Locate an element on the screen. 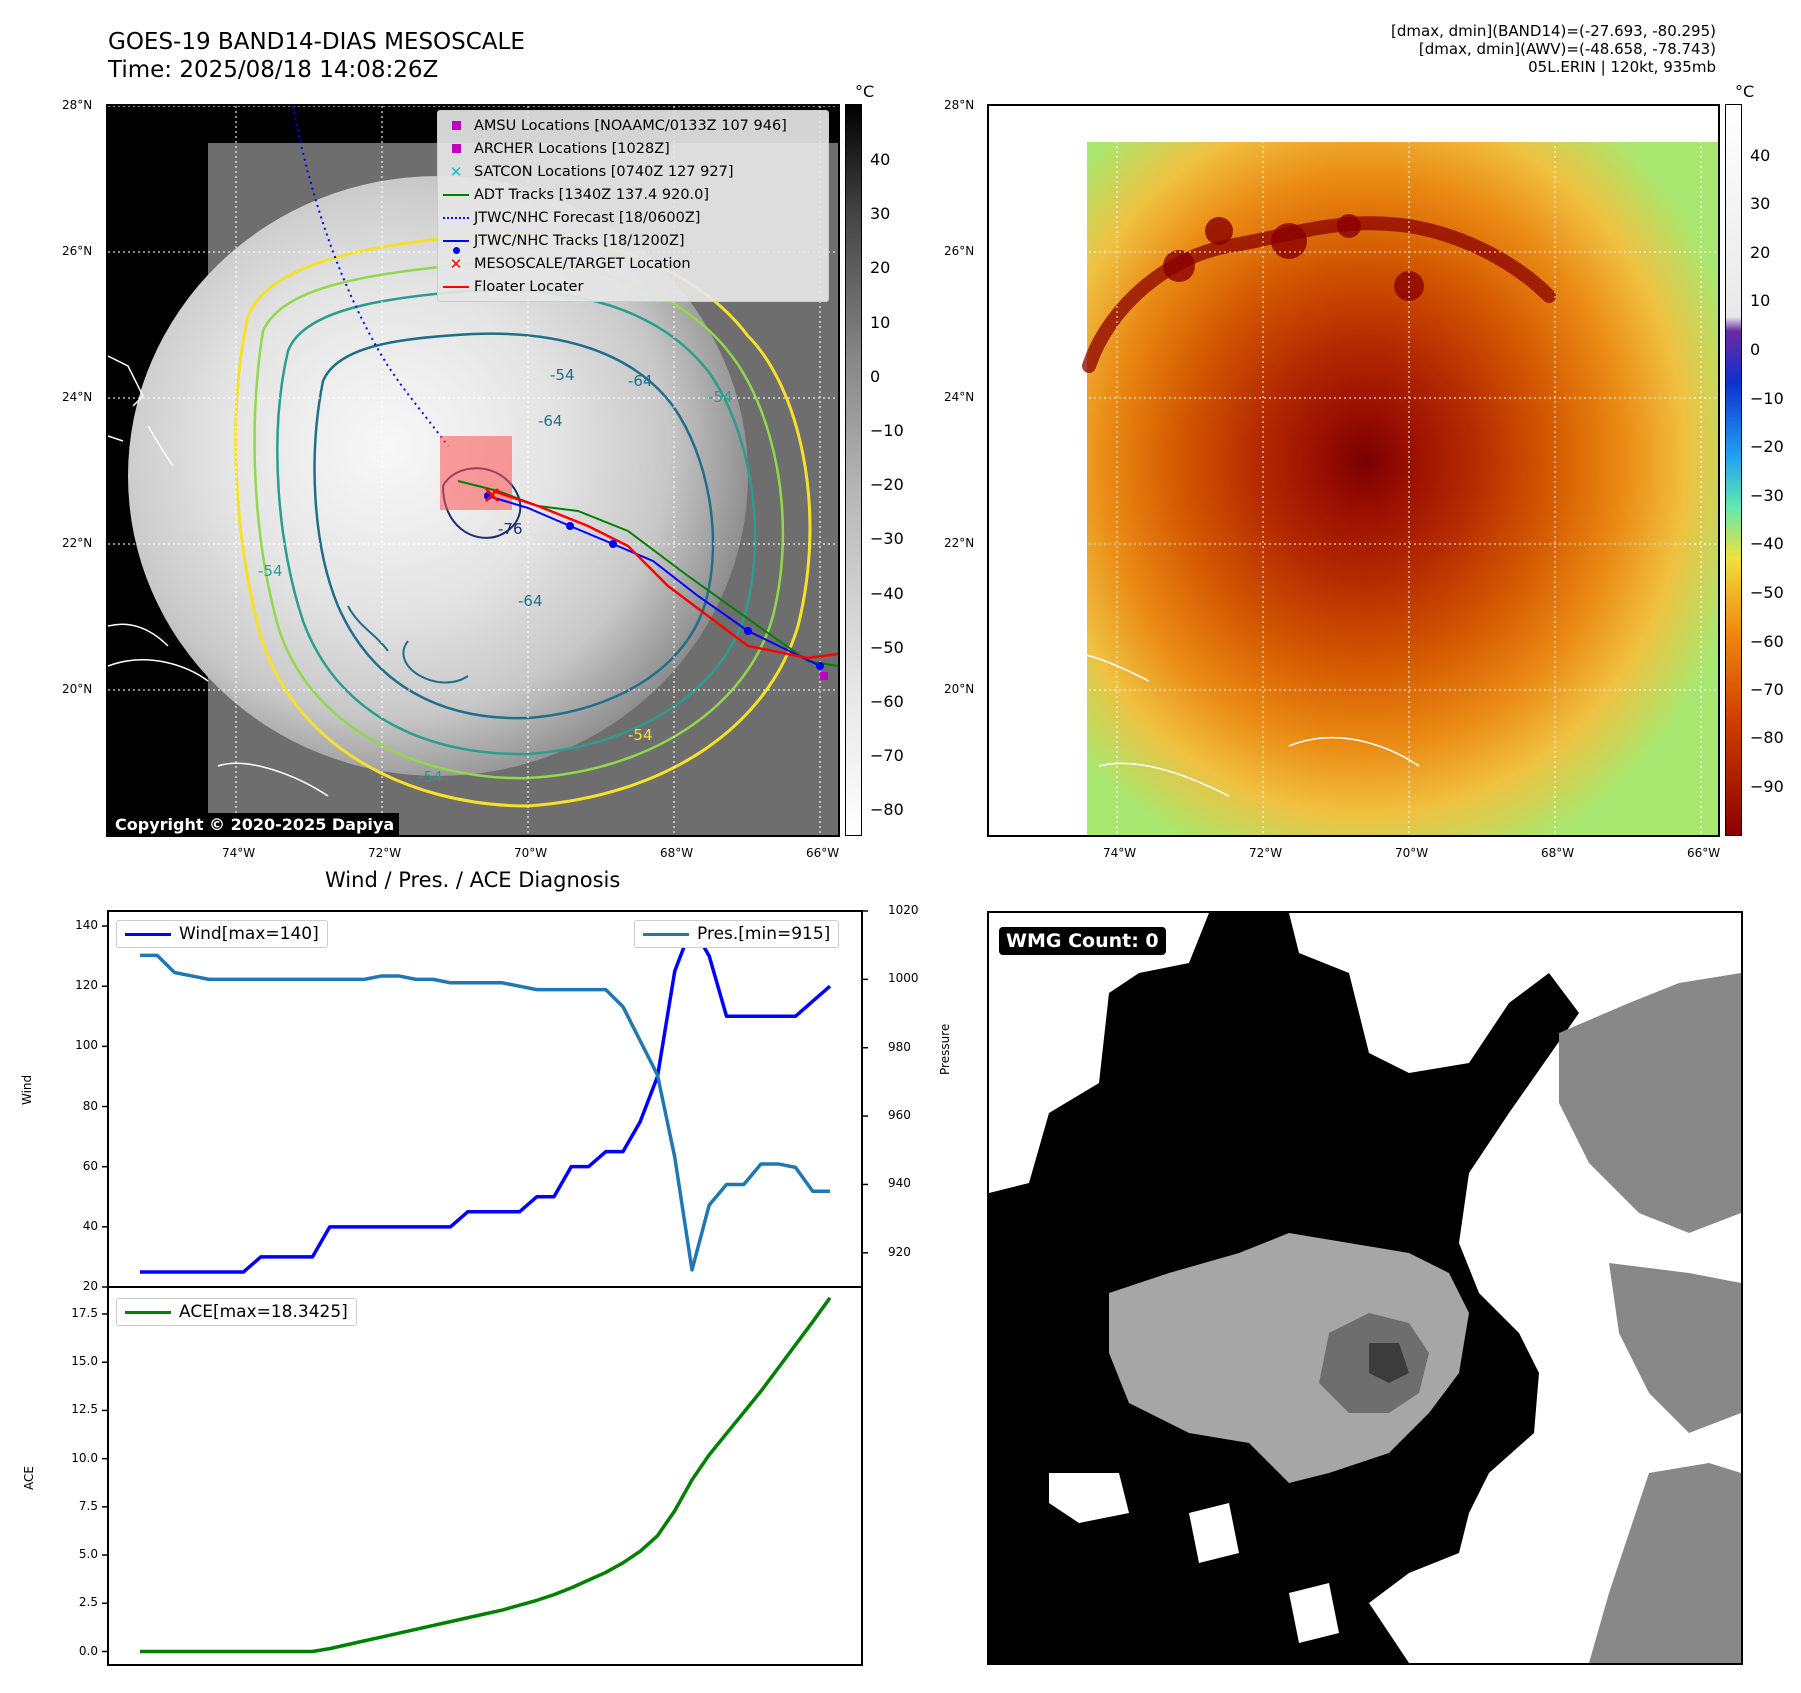 The height and width of the screenshot is (1693, 1801). pressure-axis-label: Pressure is located at coordinates (945, 1049).